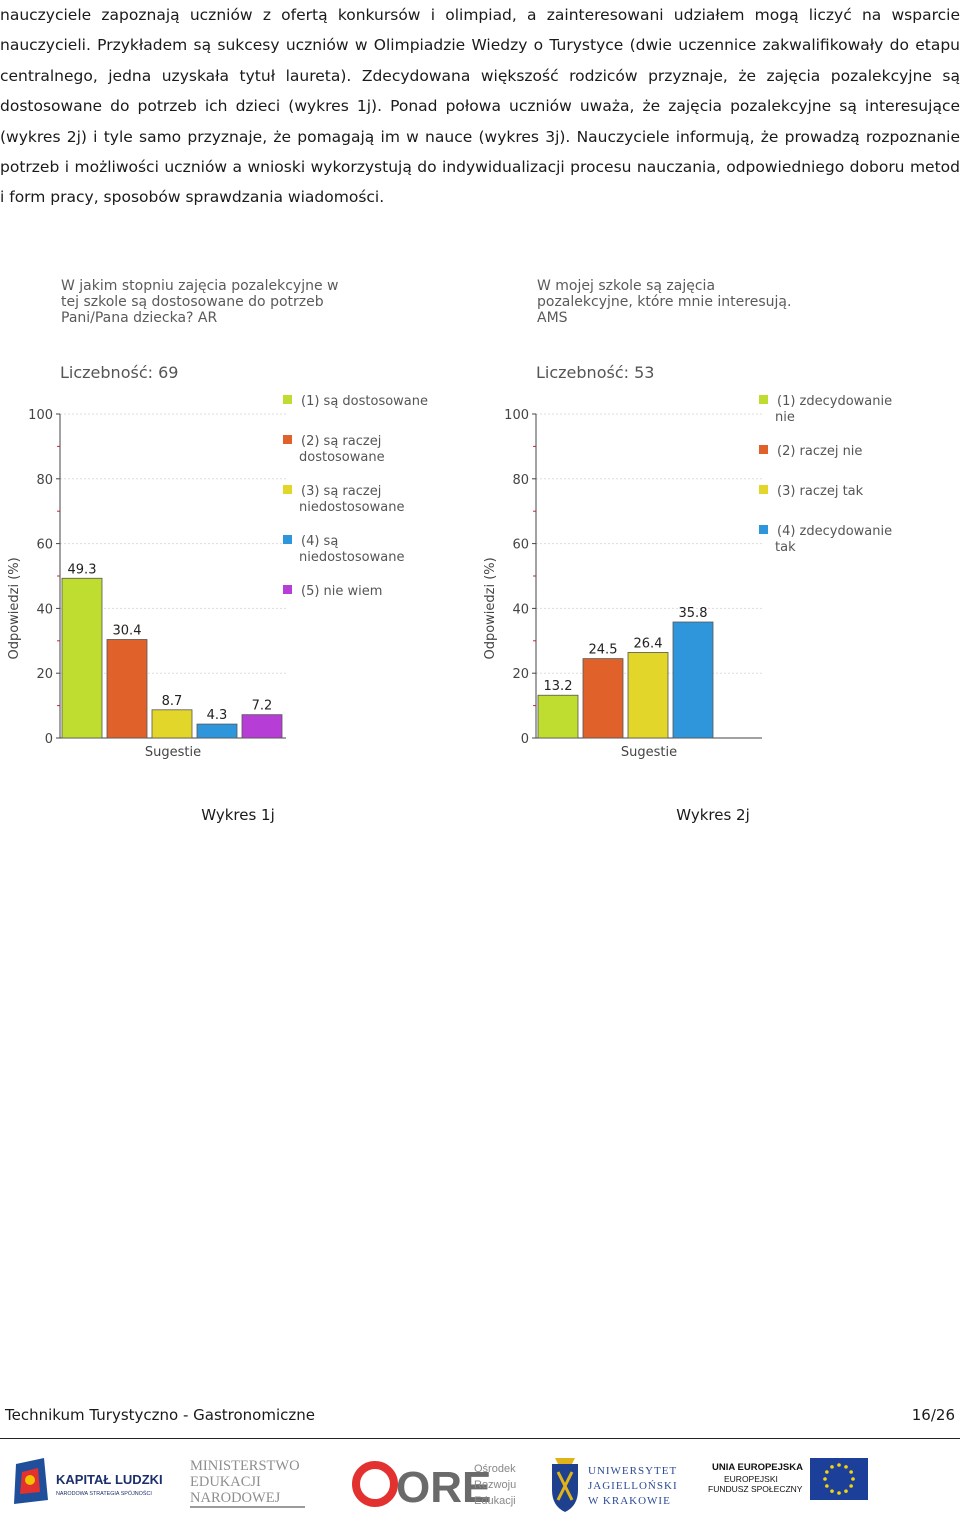  Describe the element at coordinates (603, 650) in the screenshot. I see `bar-value-label: 24.5` at that location.